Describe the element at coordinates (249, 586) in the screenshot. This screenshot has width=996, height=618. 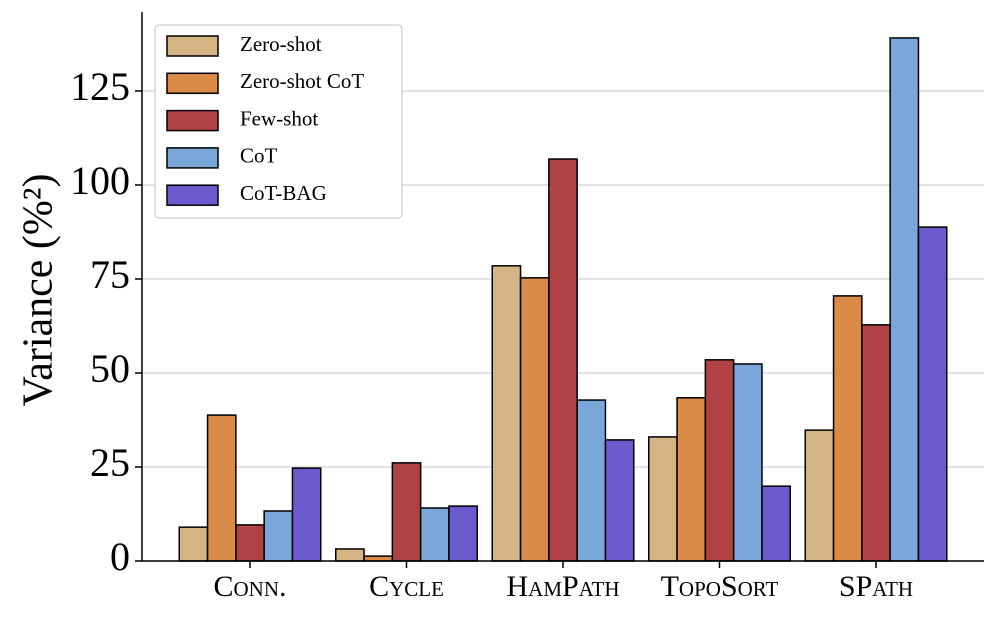
I see `x-tick-label: Conn.` at that location.